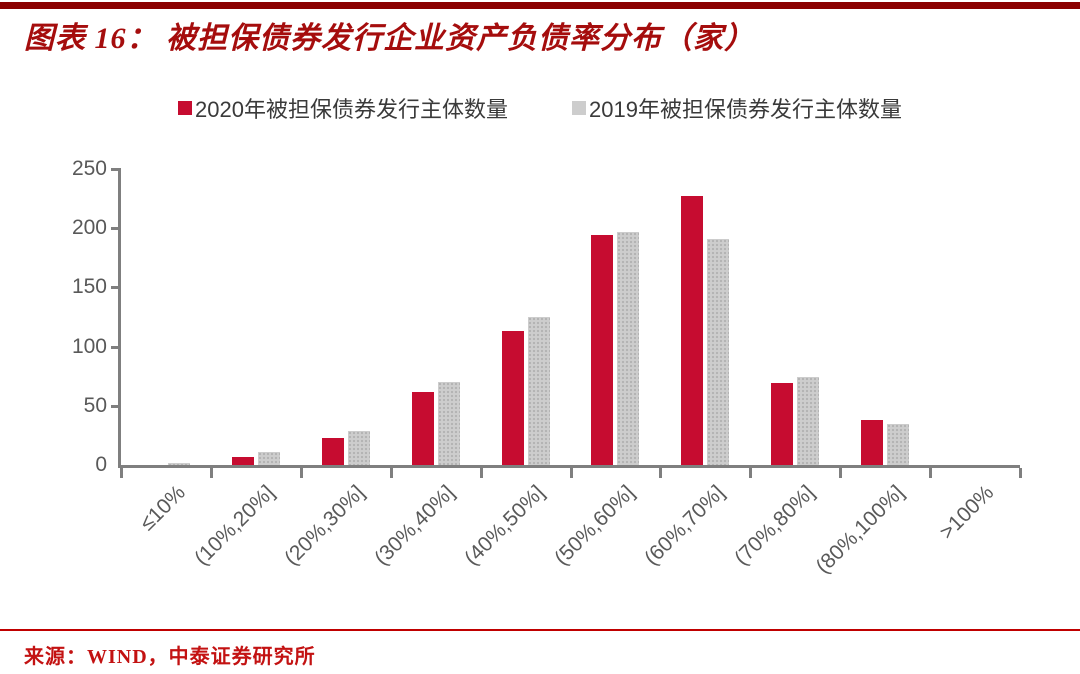 This screenshot has height=674, width=1080. I want to click on figure-title: 图表 16： 被担保债券发行企业资产负债率分布（家）, so click(389, 38).